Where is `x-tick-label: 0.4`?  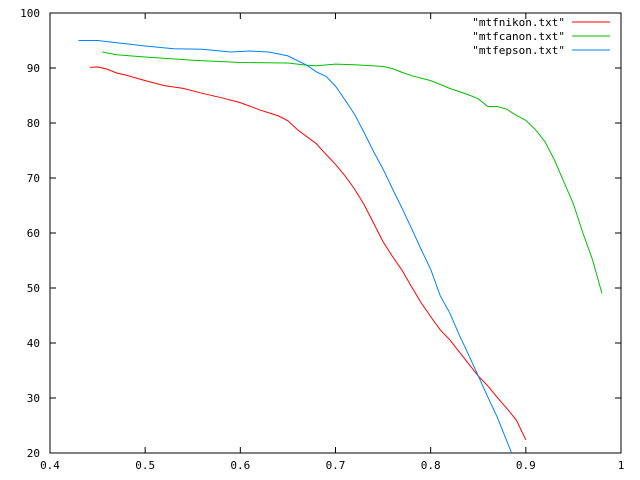 x-tick-label: 0.4 is located at coordinates (50, 465).